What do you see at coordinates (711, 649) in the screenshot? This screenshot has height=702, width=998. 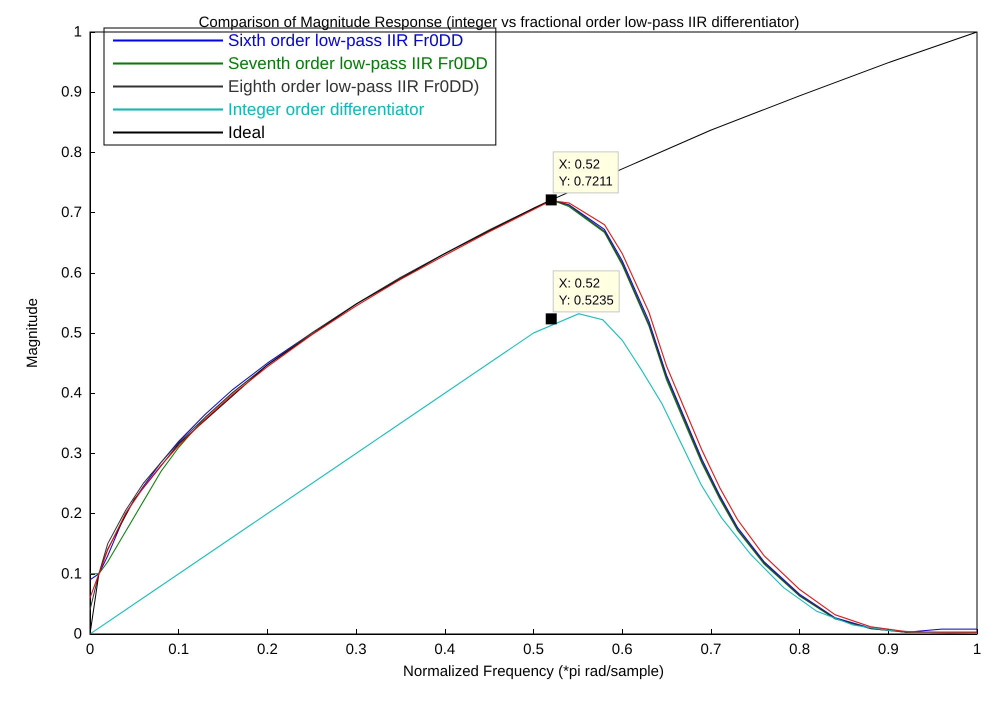 I see `x-tick-label: 0.7` at bounding box center [711, 649].